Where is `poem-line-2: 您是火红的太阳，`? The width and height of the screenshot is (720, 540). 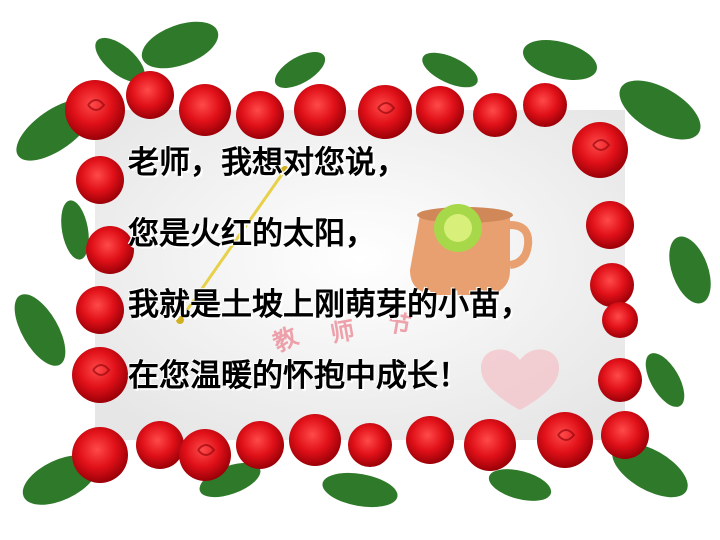
poem-line-2: 您是火红的太阳， is located at coordinates (252, 234).